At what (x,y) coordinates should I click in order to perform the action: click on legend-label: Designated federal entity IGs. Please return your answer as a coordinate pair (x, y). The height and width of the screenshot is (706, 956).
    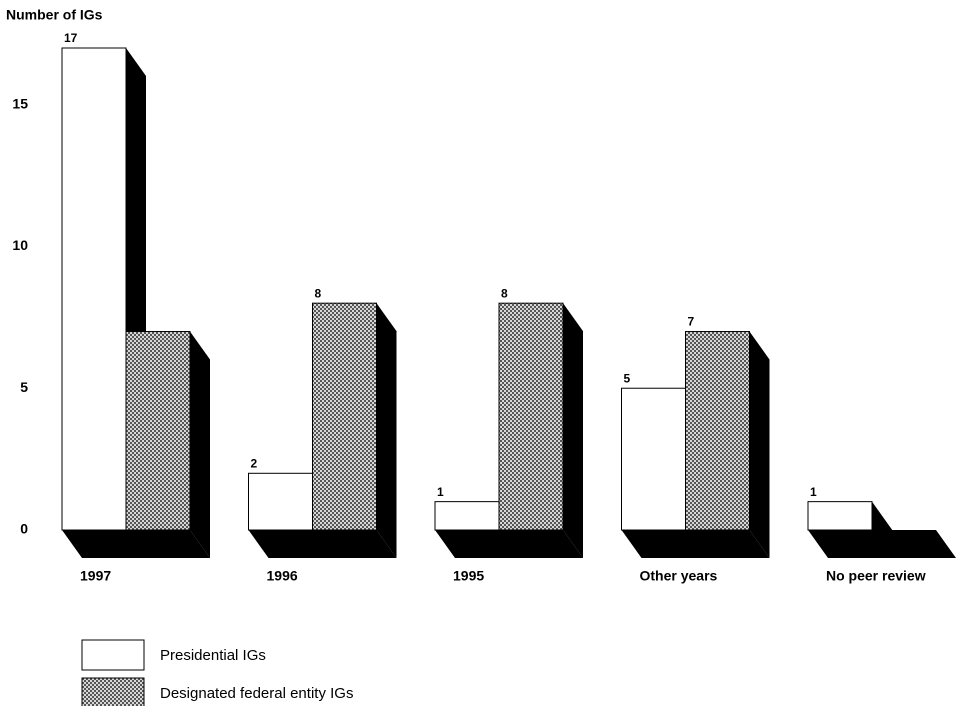
    Looking at the image, I should click on (256, 693).